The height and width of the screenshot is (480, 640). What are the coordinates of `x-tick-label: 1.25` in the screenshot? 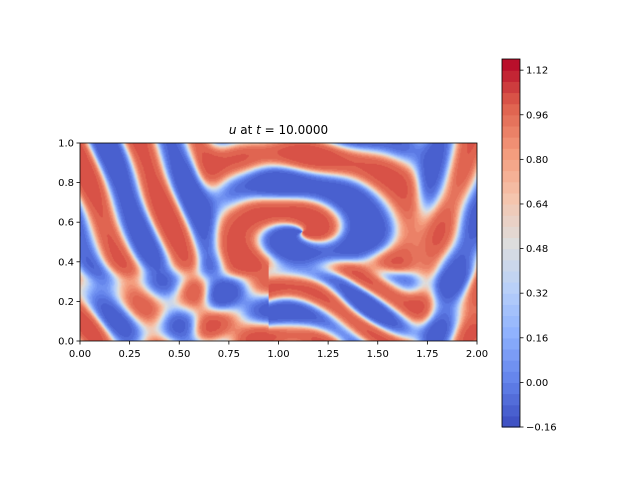 It's located at (328, 354).